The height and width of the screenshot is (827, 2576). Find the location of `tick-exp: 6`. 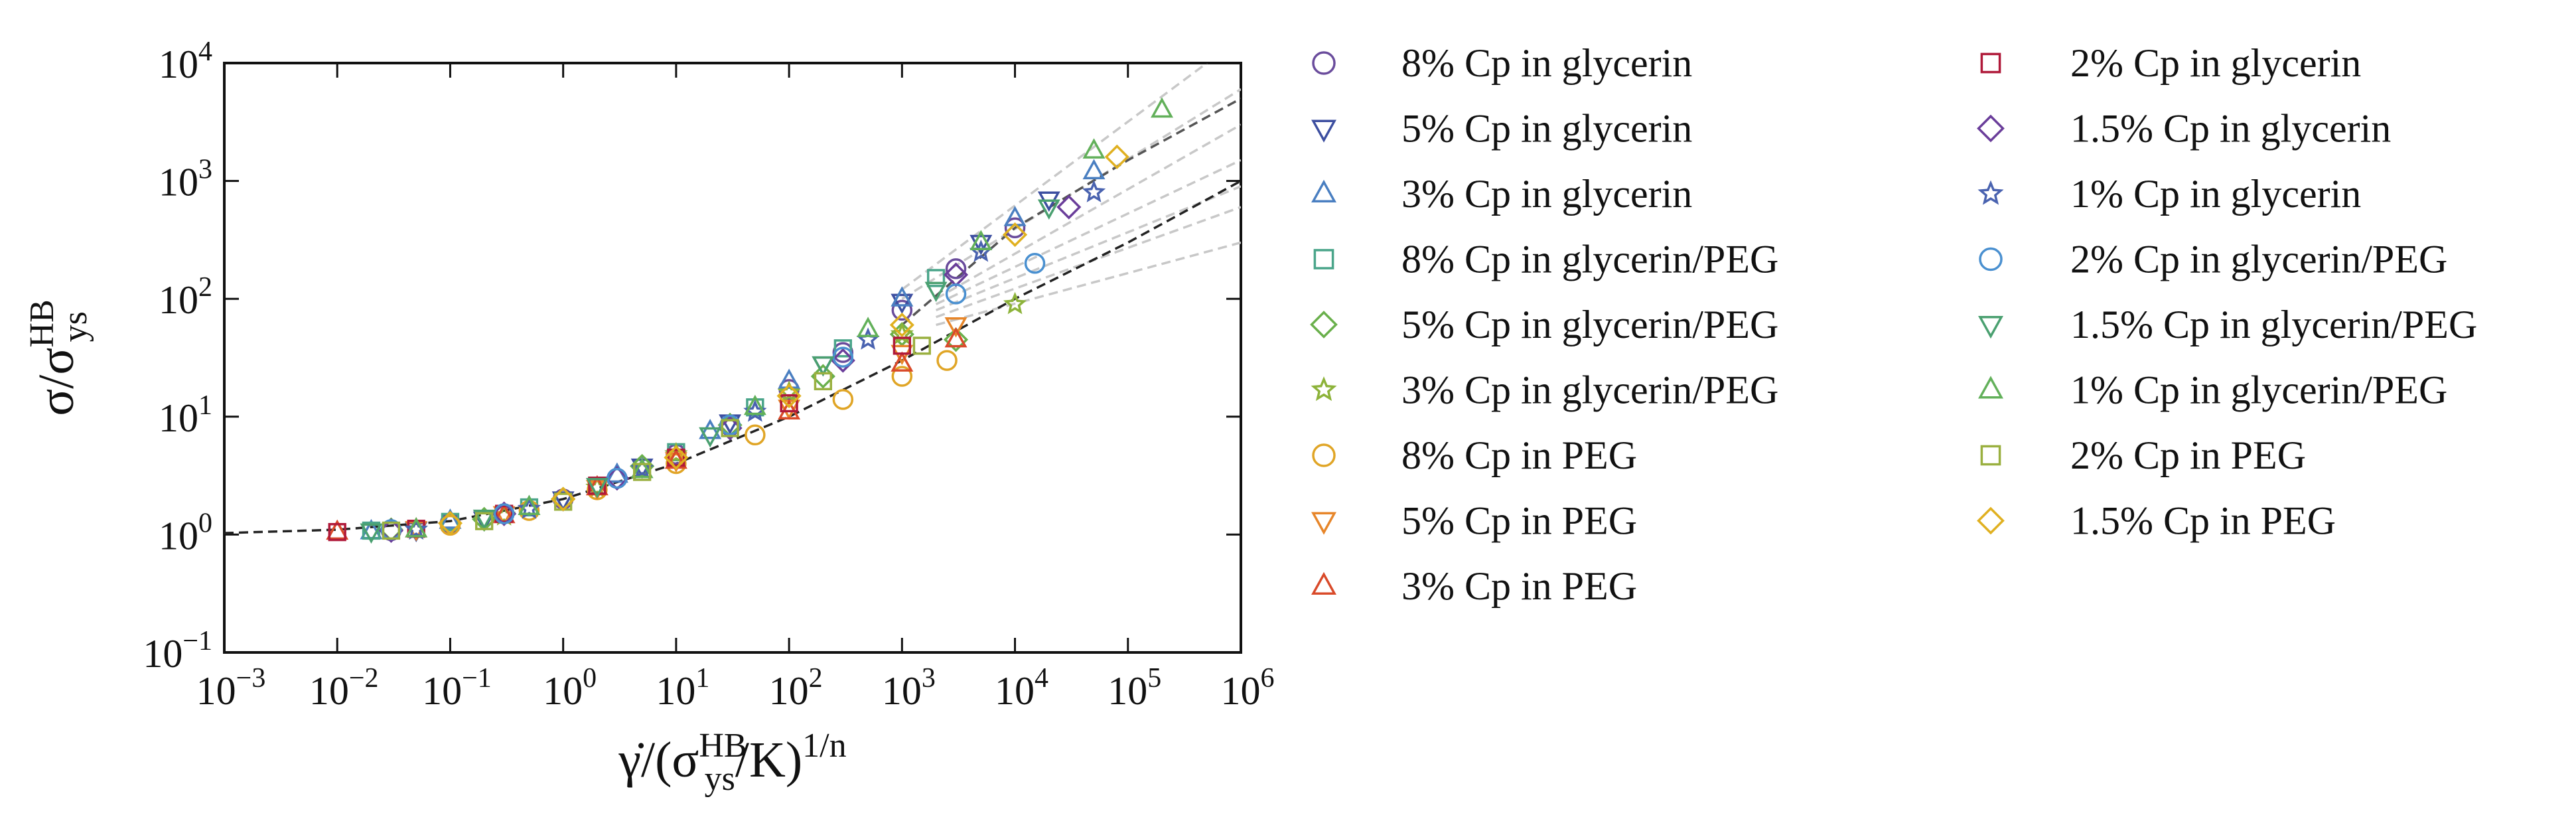

tick-exp: 6 is located at coordinates (1268, 678).